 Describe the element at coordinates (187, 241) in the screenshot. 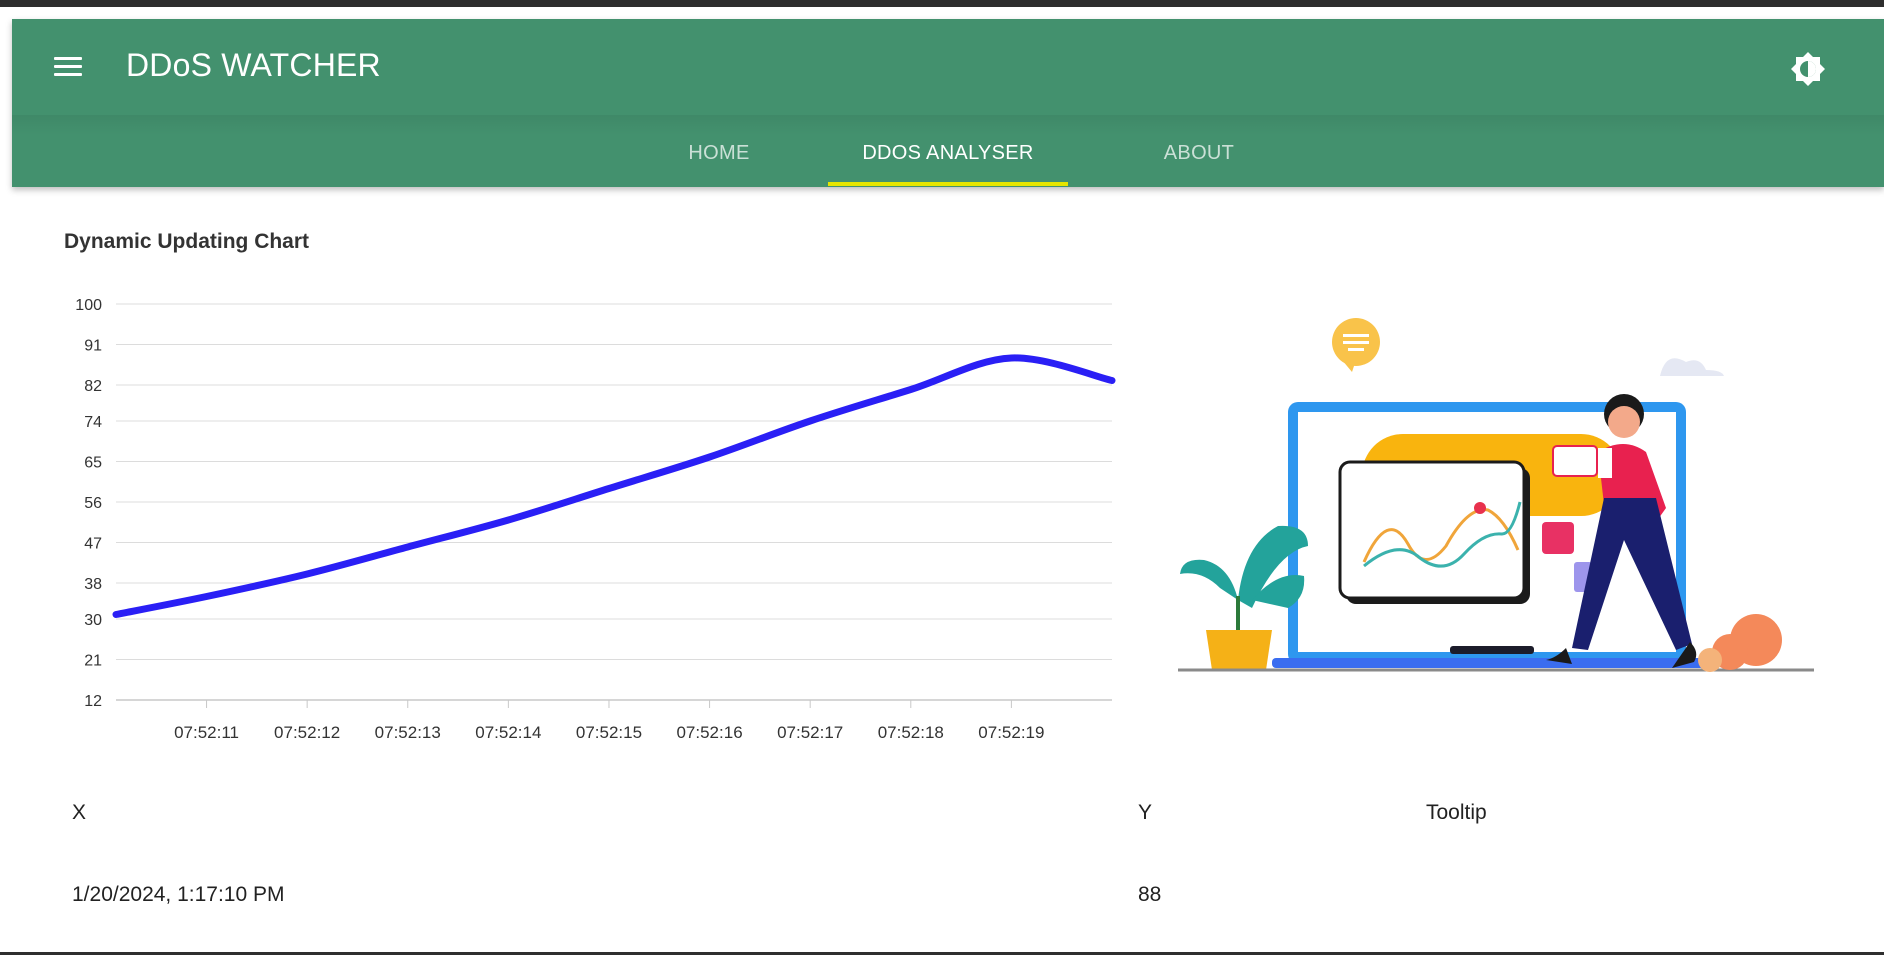

I see `chart-title: Dynamic Updating Chart` at that location.